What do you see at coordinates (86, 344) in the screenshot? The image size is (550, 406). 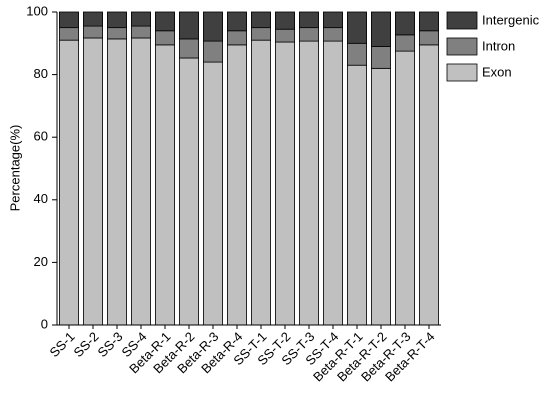 I see `x-tick-label: SS-2` at bounding box center [86, 344].